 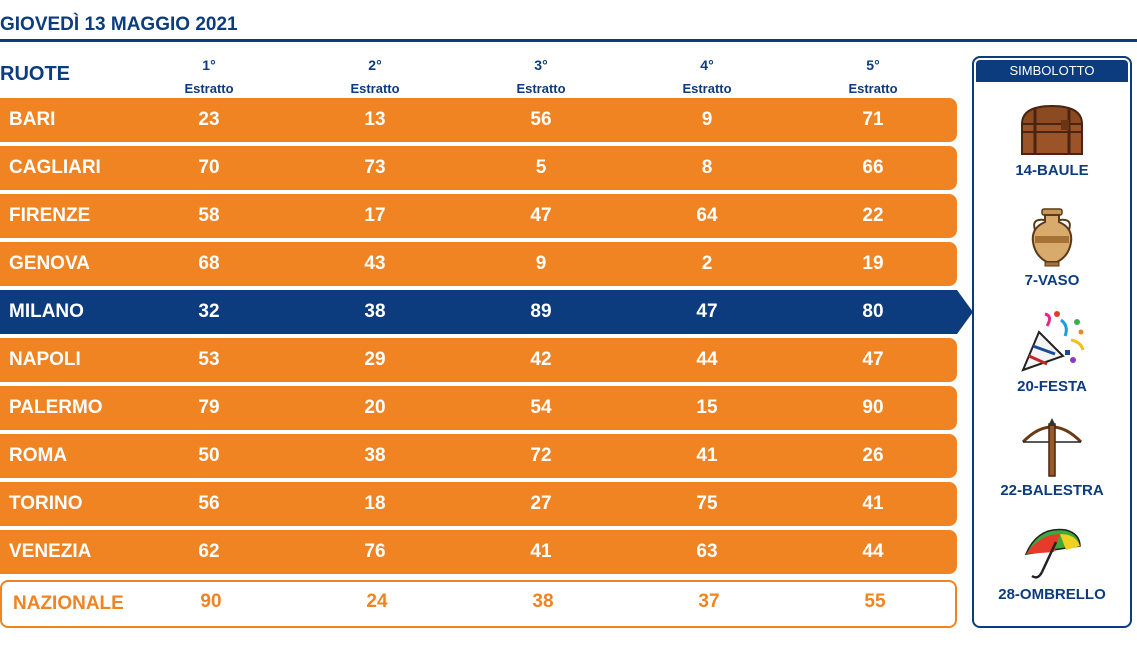 I want to click on table-row: FIRENZE 58 17 47 64 22, so click(x=478, y=216).